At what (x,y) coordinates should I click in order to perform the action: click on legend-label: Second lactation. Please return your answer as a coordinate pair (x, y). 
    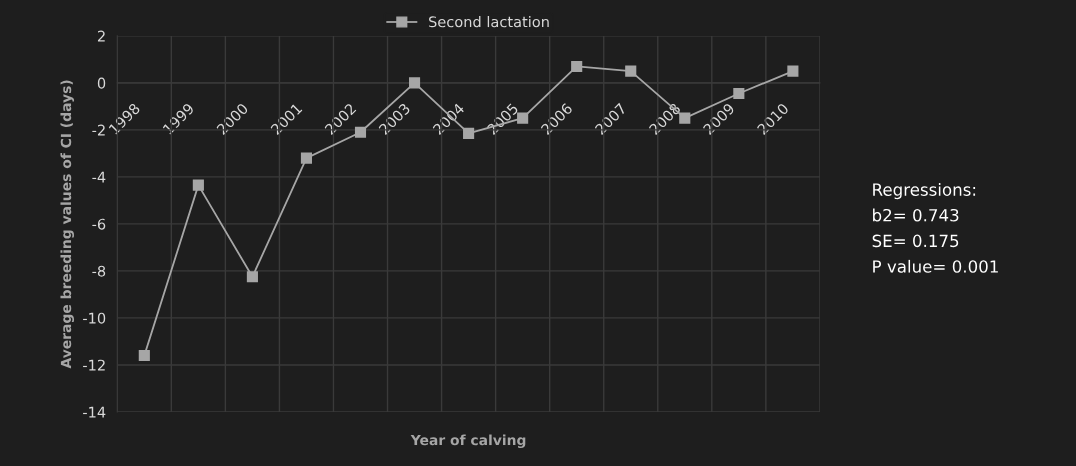
    Looking at the image, I should click on (489, 22).